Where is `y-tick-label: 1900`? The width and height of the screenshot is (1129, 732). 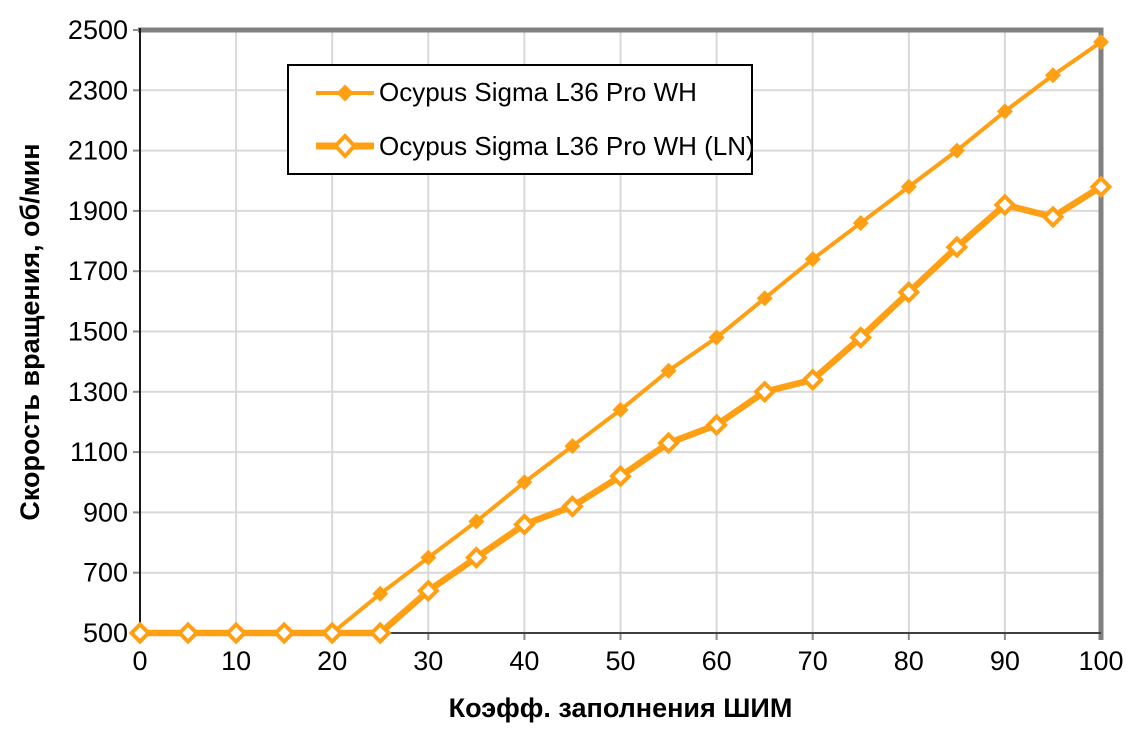
y-tick-label: 1900 is located at coordinates (98, 211).